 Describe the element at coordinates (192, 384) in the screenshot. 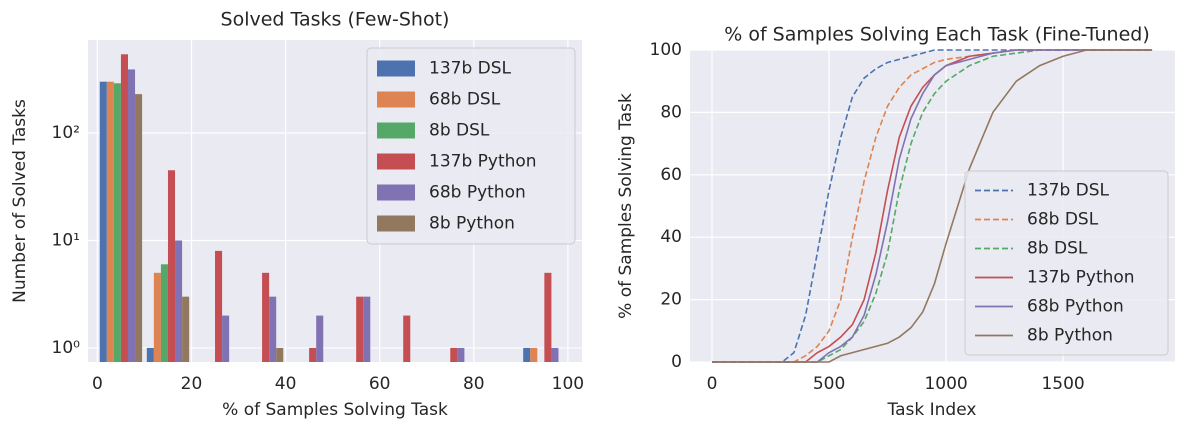

I see `x-tick-label: 20` at that location.